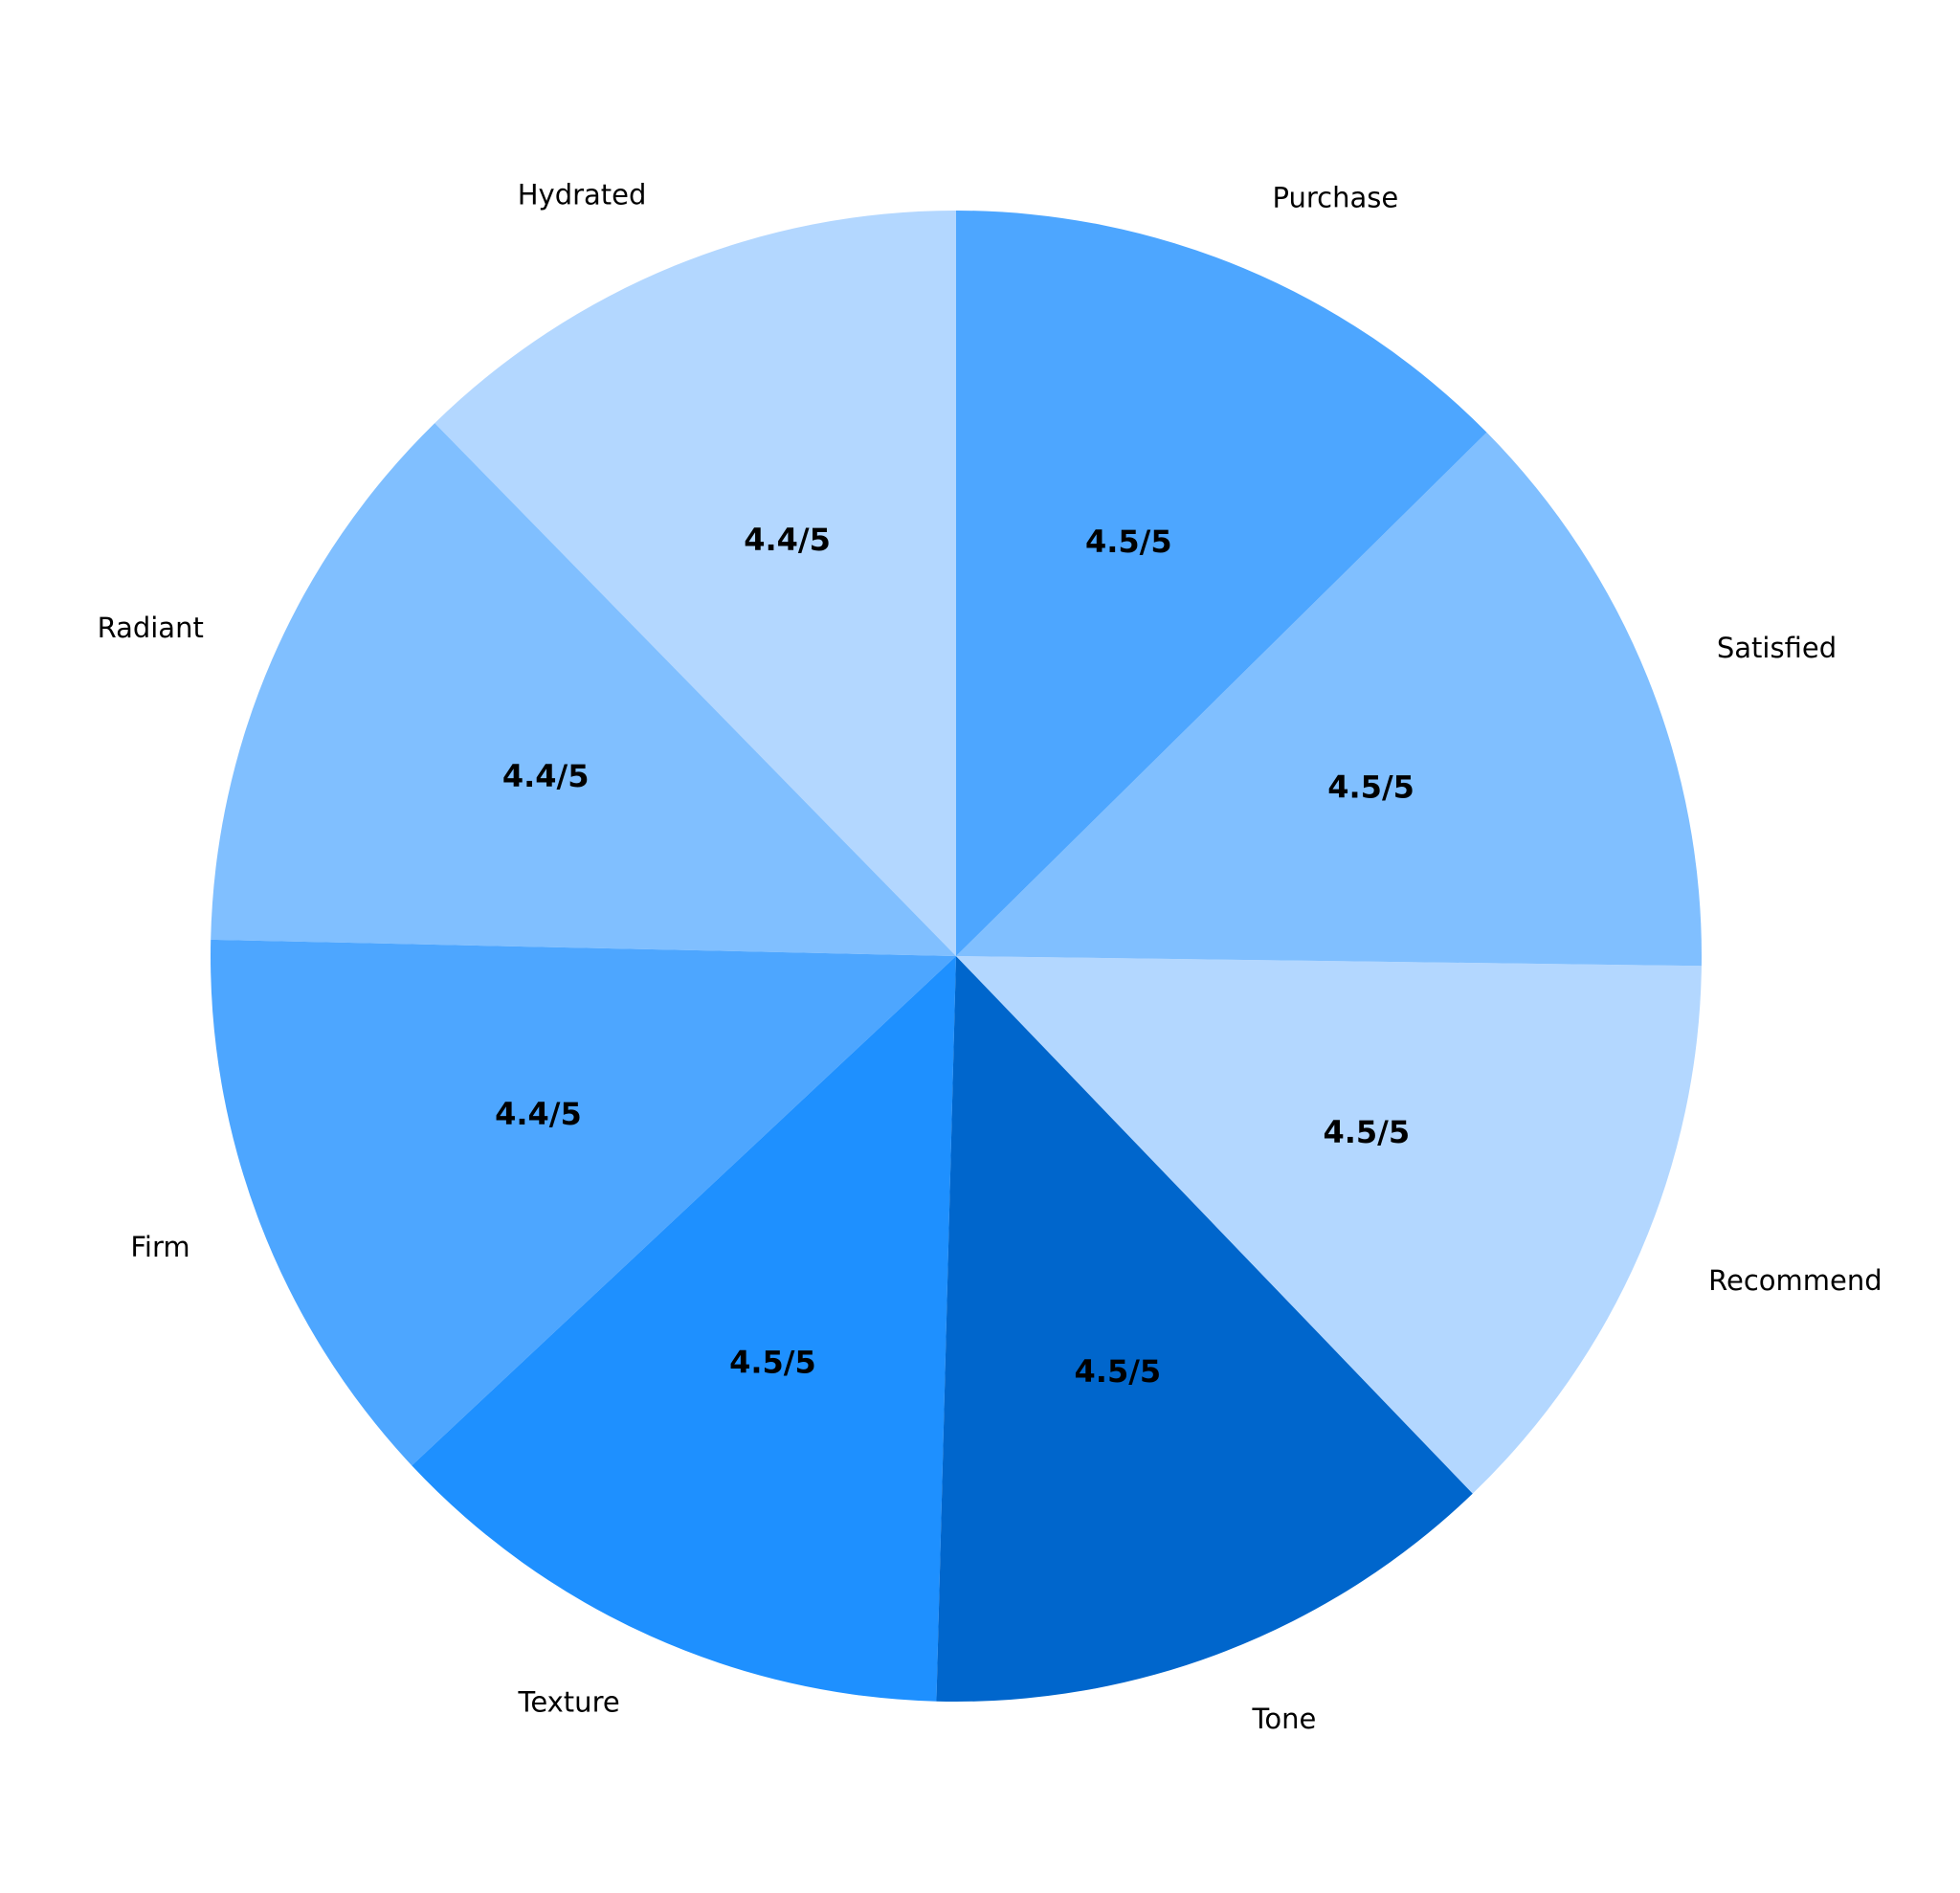  I want to click on slice-label: Recommend, so click(1795, 1280).